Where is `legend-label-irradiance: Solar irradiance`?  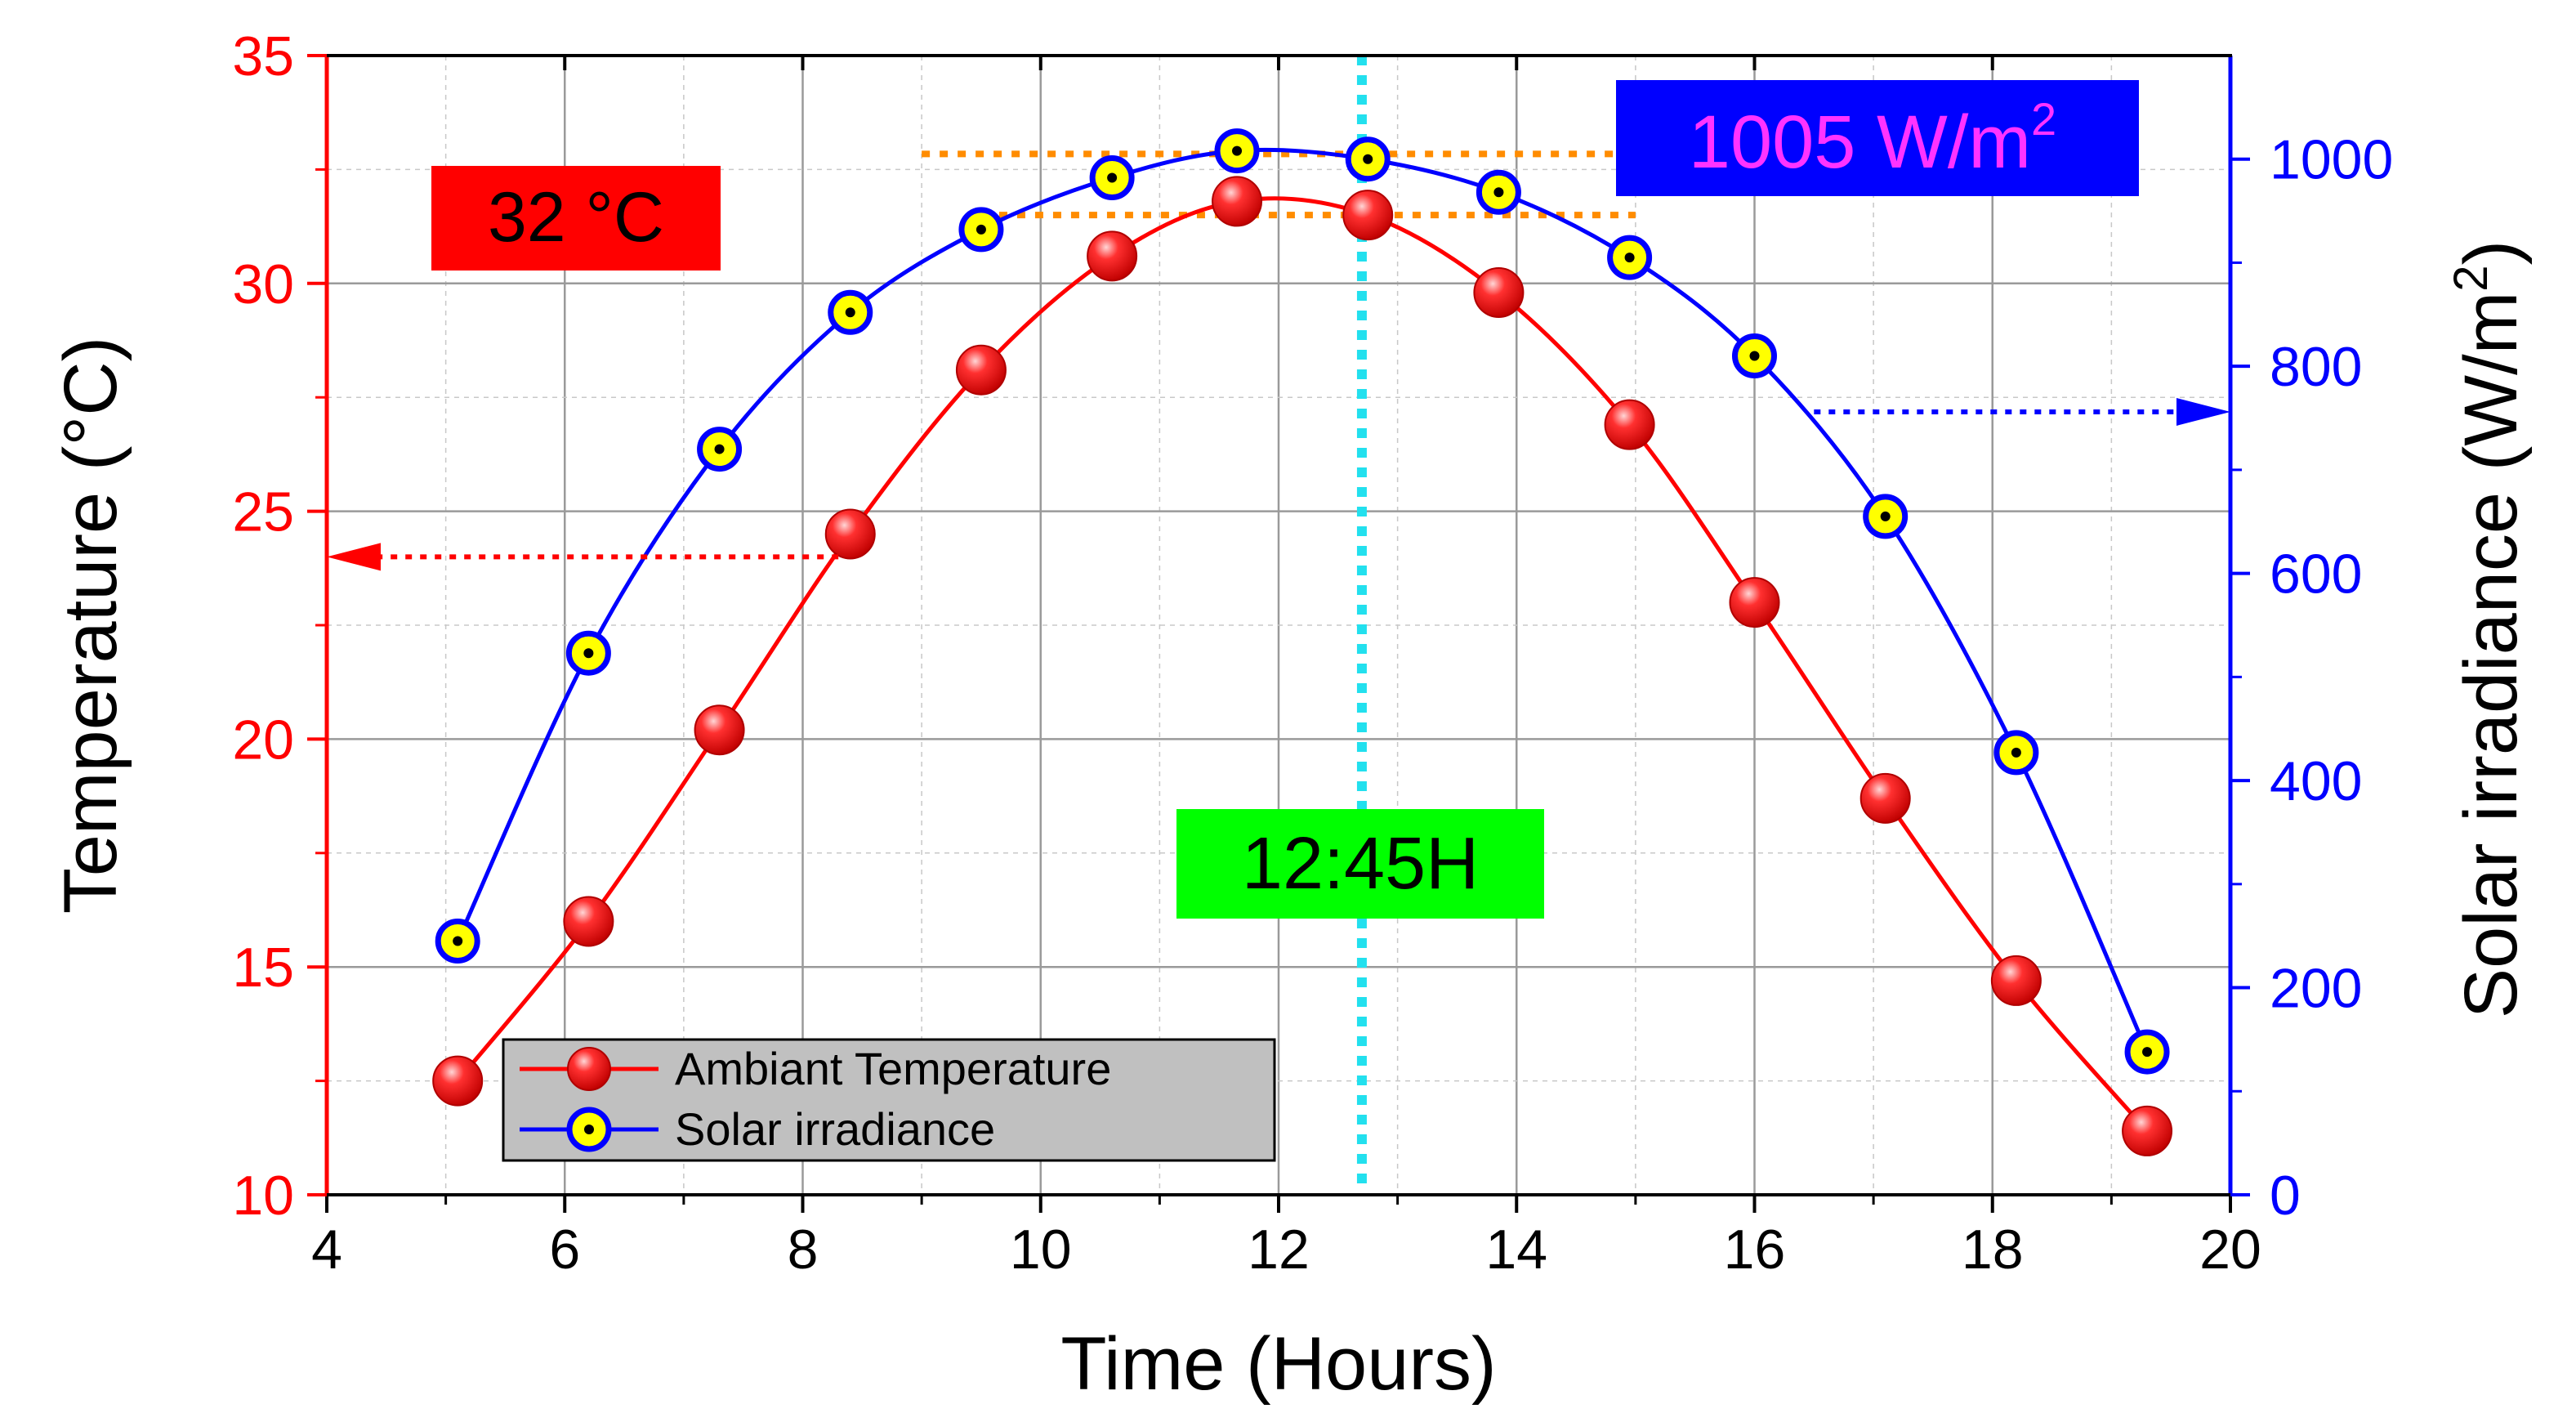 legend-label-irradiance: Solar irradiance is located at coordinates (835, 1129).